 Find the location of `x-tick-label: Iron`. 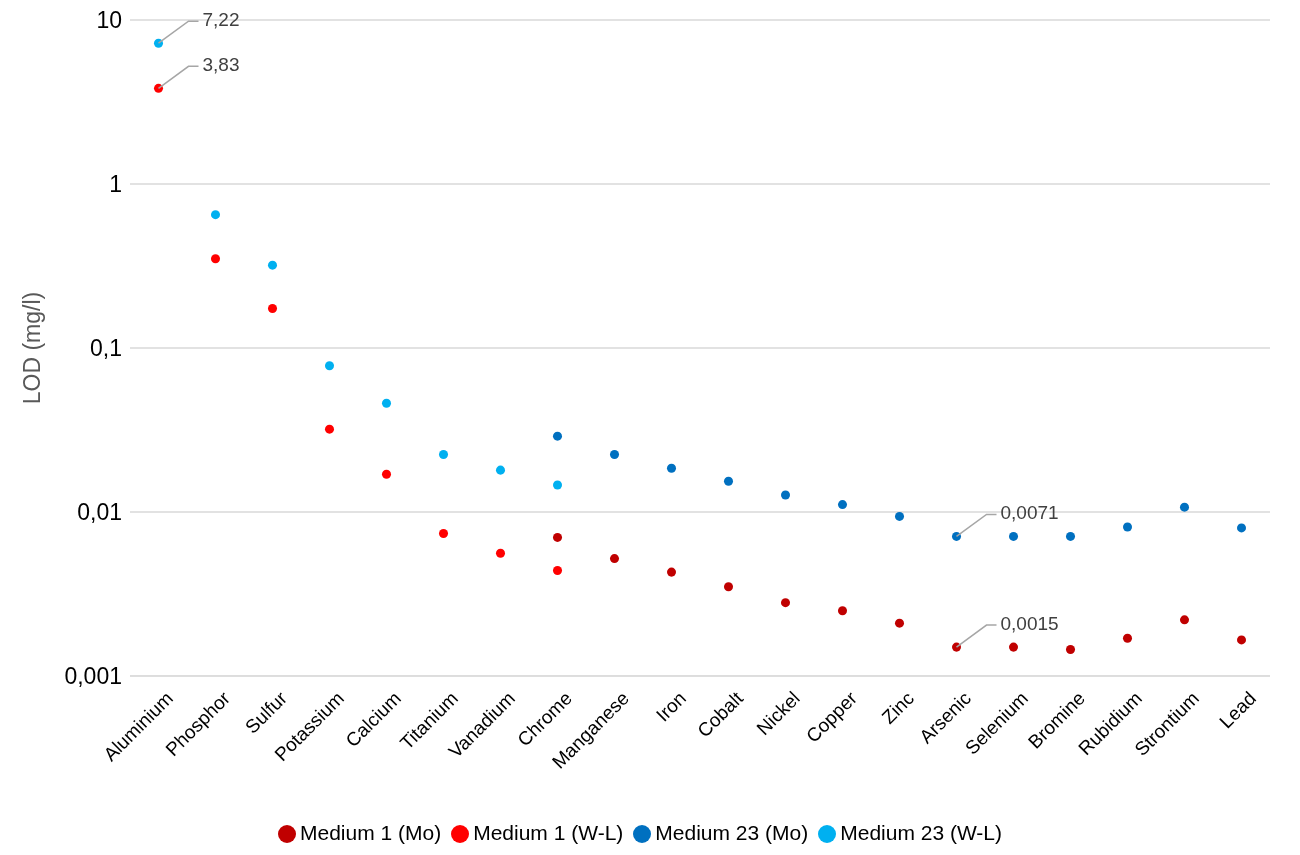

x-tick-label: Iron is located at coordinates (670, 706).